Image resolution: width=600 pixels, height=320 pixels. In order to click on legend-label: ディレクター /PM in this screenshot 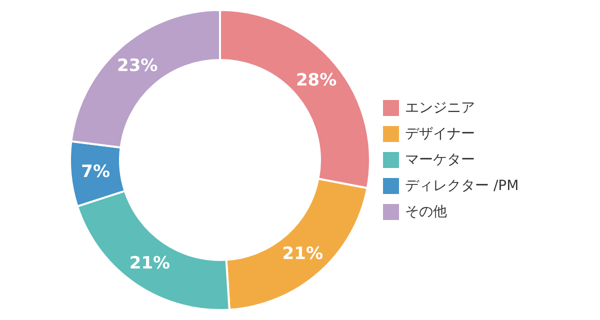, I will do `click(462, 186)`.